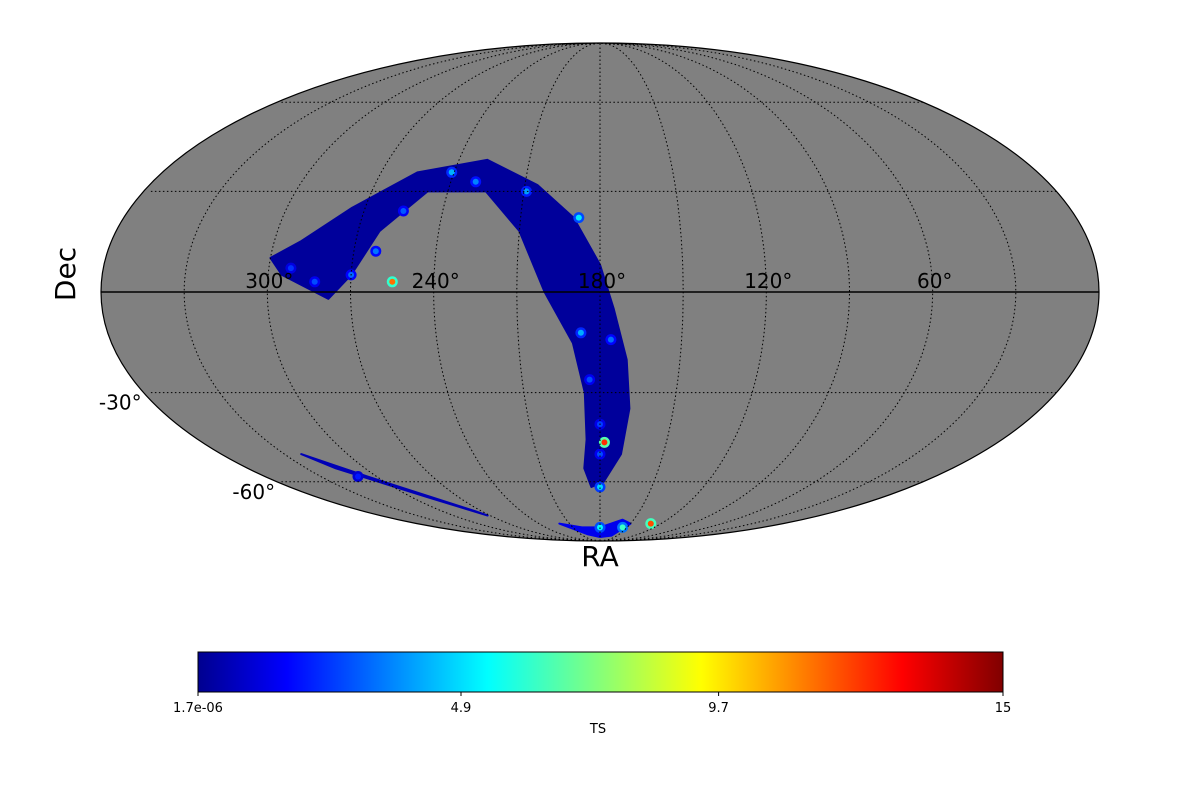 The image size is (1200, 800). Describe the element at coordinates (768, 281) in the screenshot. I see `ra-tick-label: 120°` at that location.